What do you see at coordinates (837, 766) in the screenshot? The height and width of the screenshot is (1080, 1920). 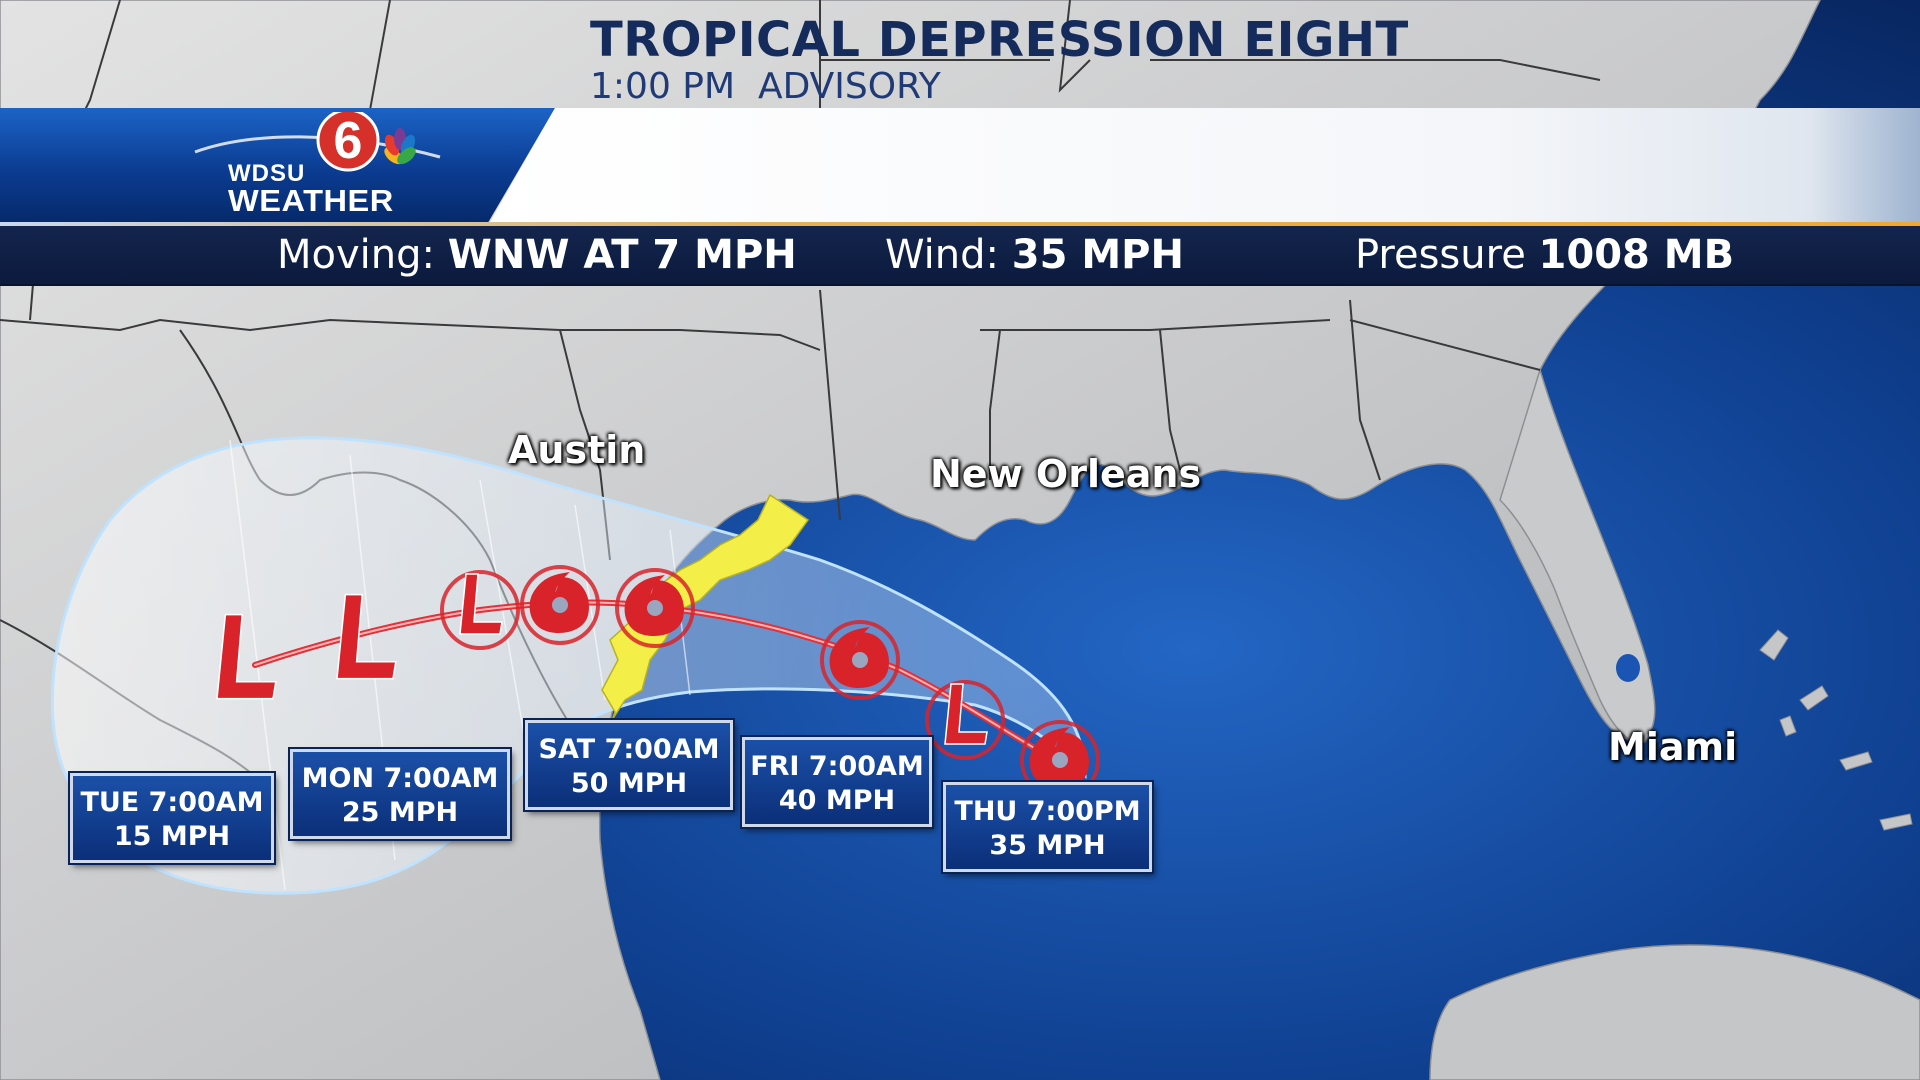 I see `forecast-time: FRI 7:00AM` at bounding box center [837, 766].